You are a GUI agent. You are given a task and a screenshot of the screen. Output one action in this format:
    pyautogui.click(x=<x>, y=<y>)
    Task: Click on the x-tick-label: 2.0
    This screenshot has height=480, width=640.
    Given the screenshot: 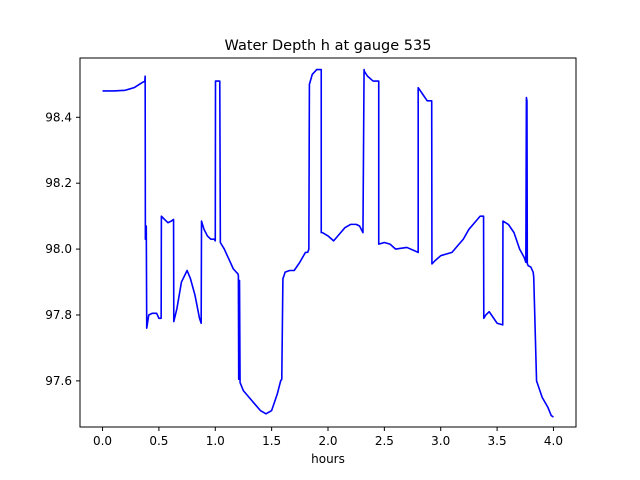 What is the action you would take?
    pyautogui.click(x=327, y=441)
    